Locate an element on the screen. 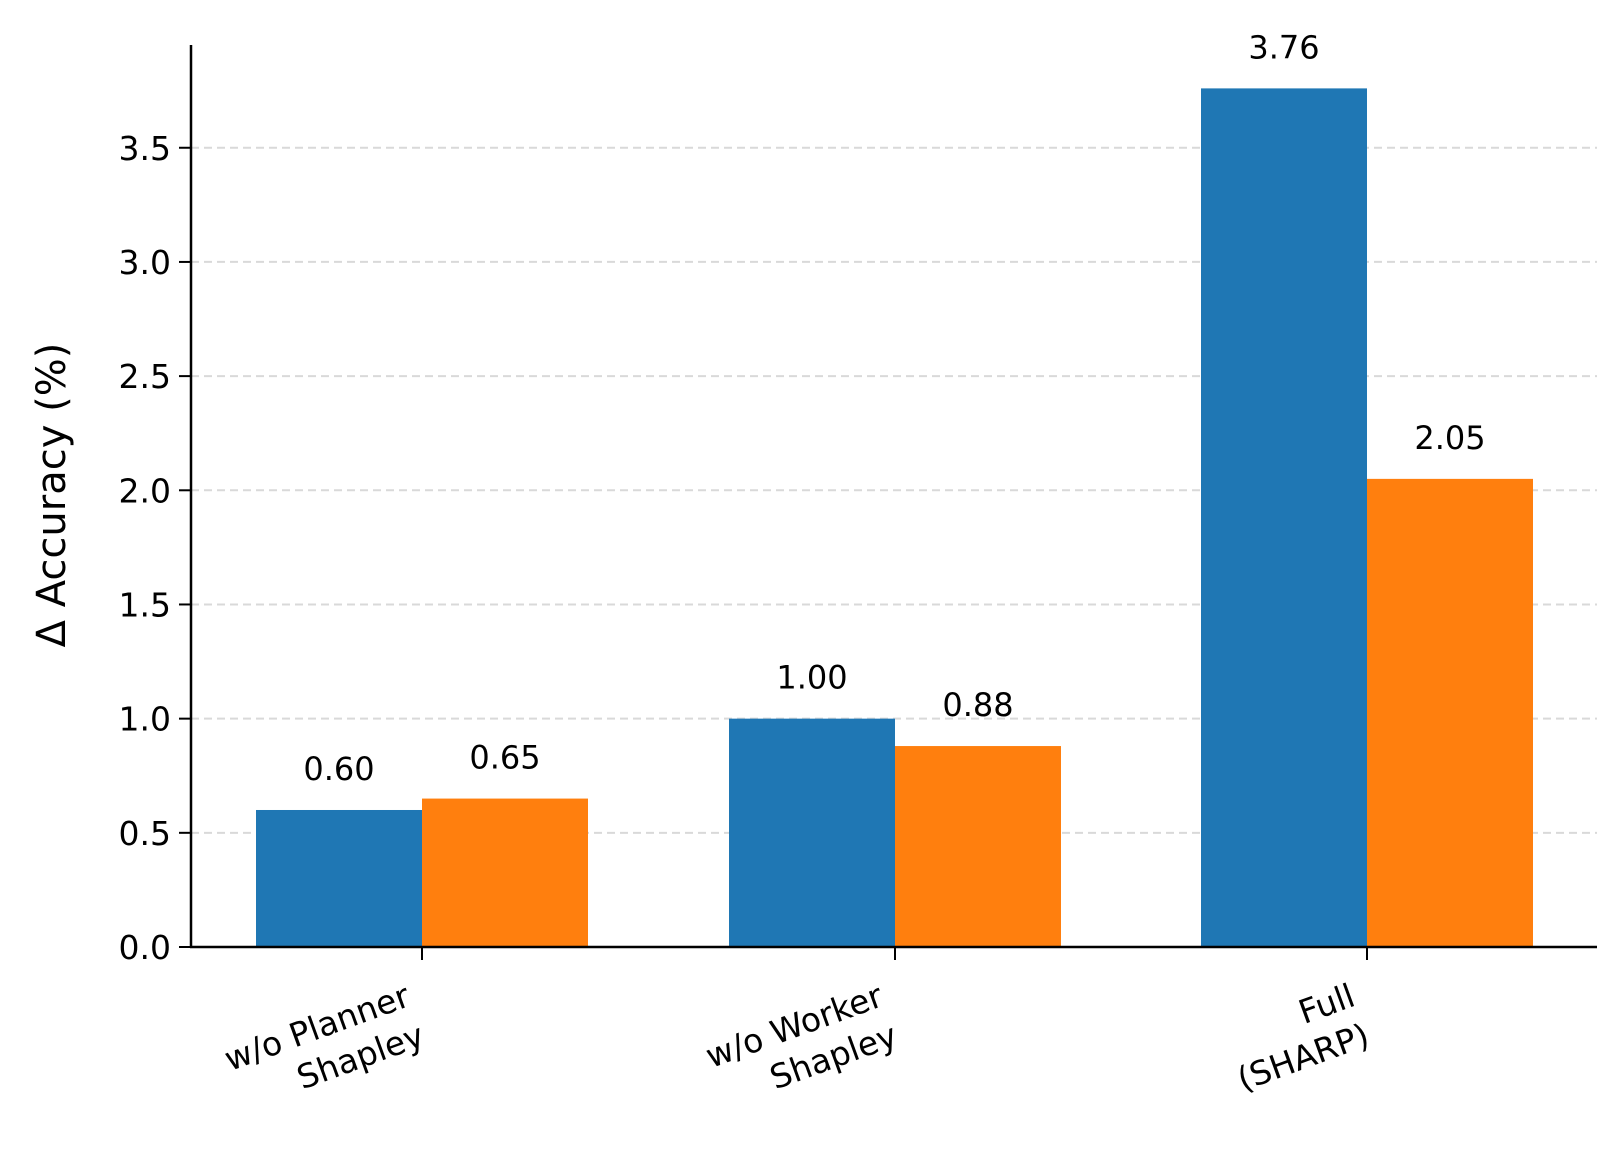 This screenshot has width=1618, height=1170. y-tick-label: 1.5 is located at coordinates (145, 604).